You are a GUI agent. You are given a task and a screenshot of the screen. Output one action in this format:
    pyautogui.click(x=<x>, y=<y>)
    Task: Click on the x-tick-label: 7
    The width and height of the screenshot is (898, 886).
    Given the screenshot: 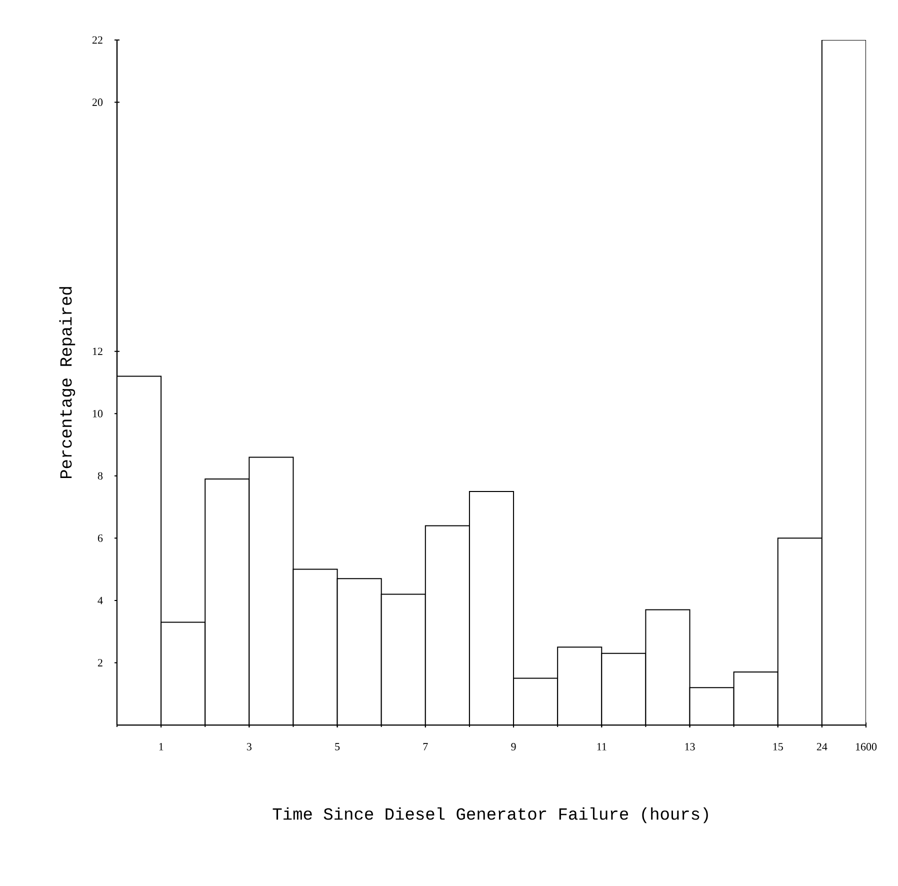 What is the action you would take?
    pyautogui.click(x=425, y=746)
    